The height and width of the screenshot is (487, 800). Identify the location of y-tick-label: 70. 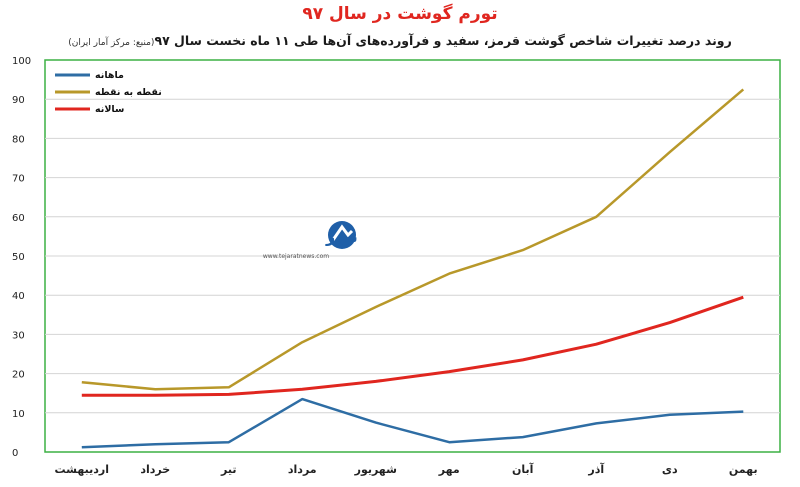
(18, 179).